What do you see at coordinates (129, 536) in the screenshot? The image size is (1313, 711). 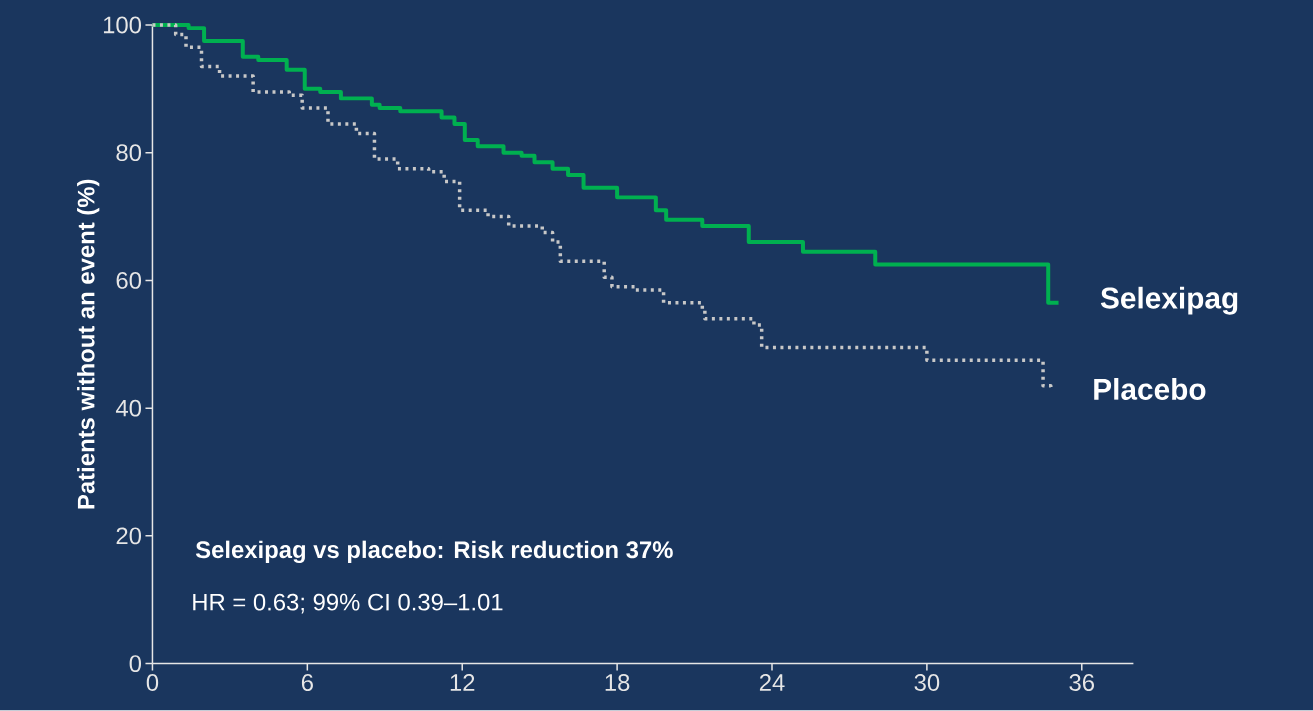 I see `y-tick-label: 20` at bounding box center [129, 536].